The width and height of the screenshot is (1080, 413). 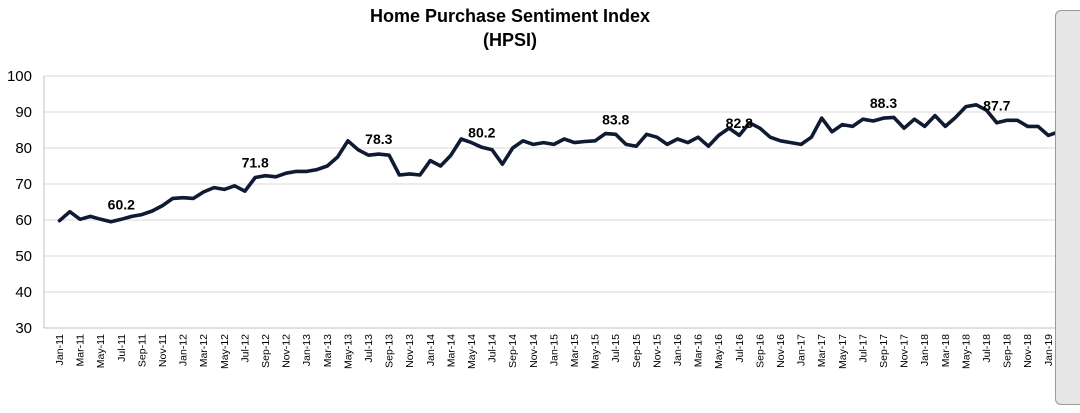 I want to click on x-tick-label: Nov-13, so click(x=410, y=351).